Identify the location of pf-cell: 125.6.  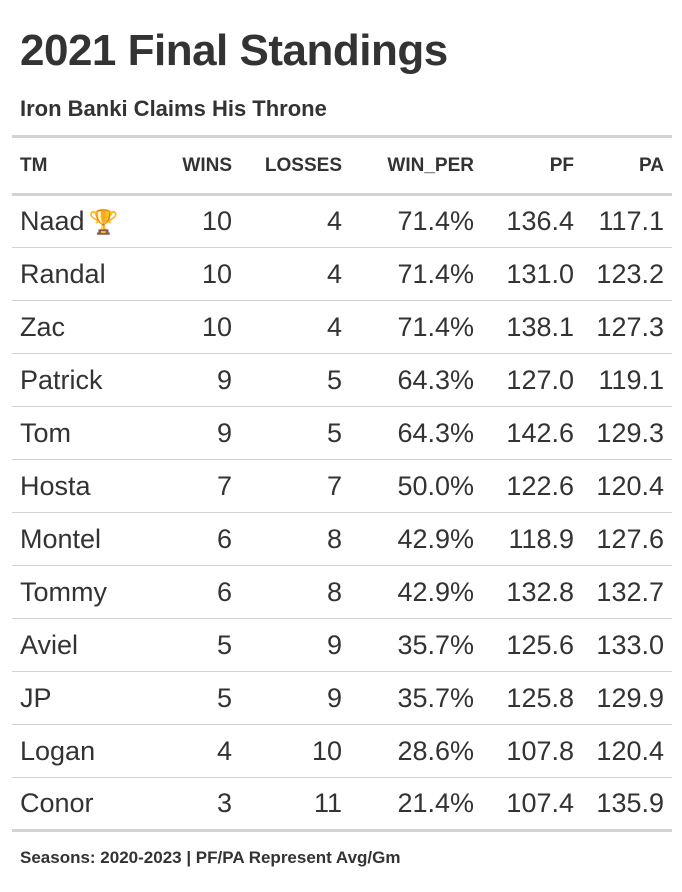
(532, 645).